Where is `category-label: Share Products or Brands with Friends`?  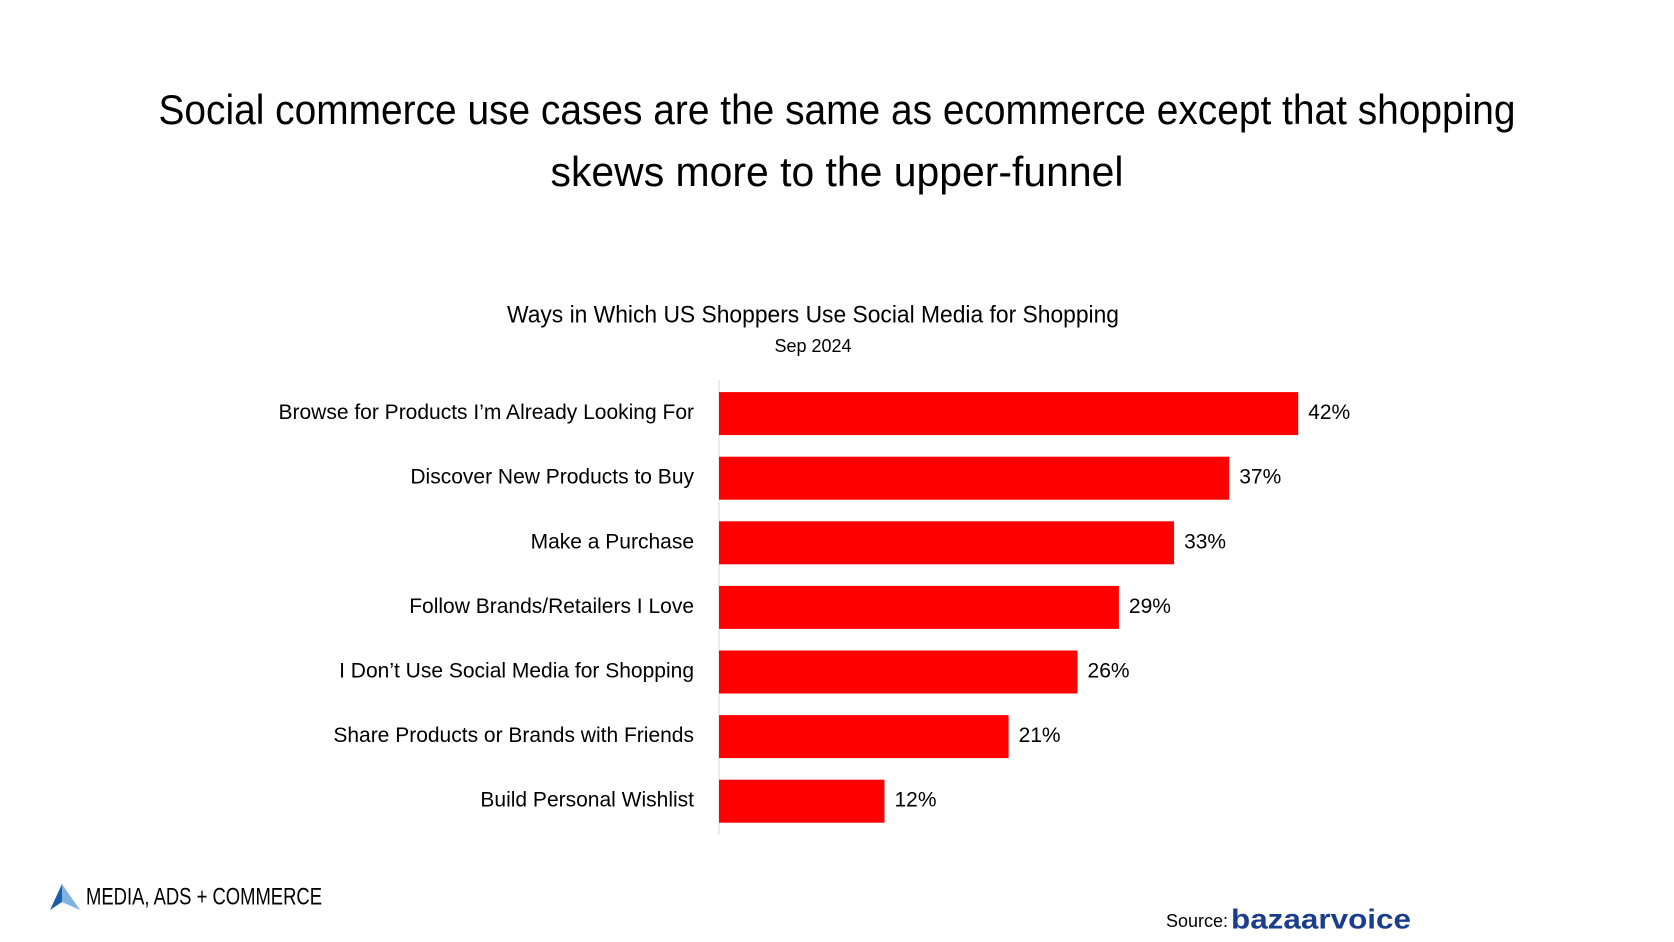
category-label: Share Products or Brands with Friends is located at coordinates (513, 735).